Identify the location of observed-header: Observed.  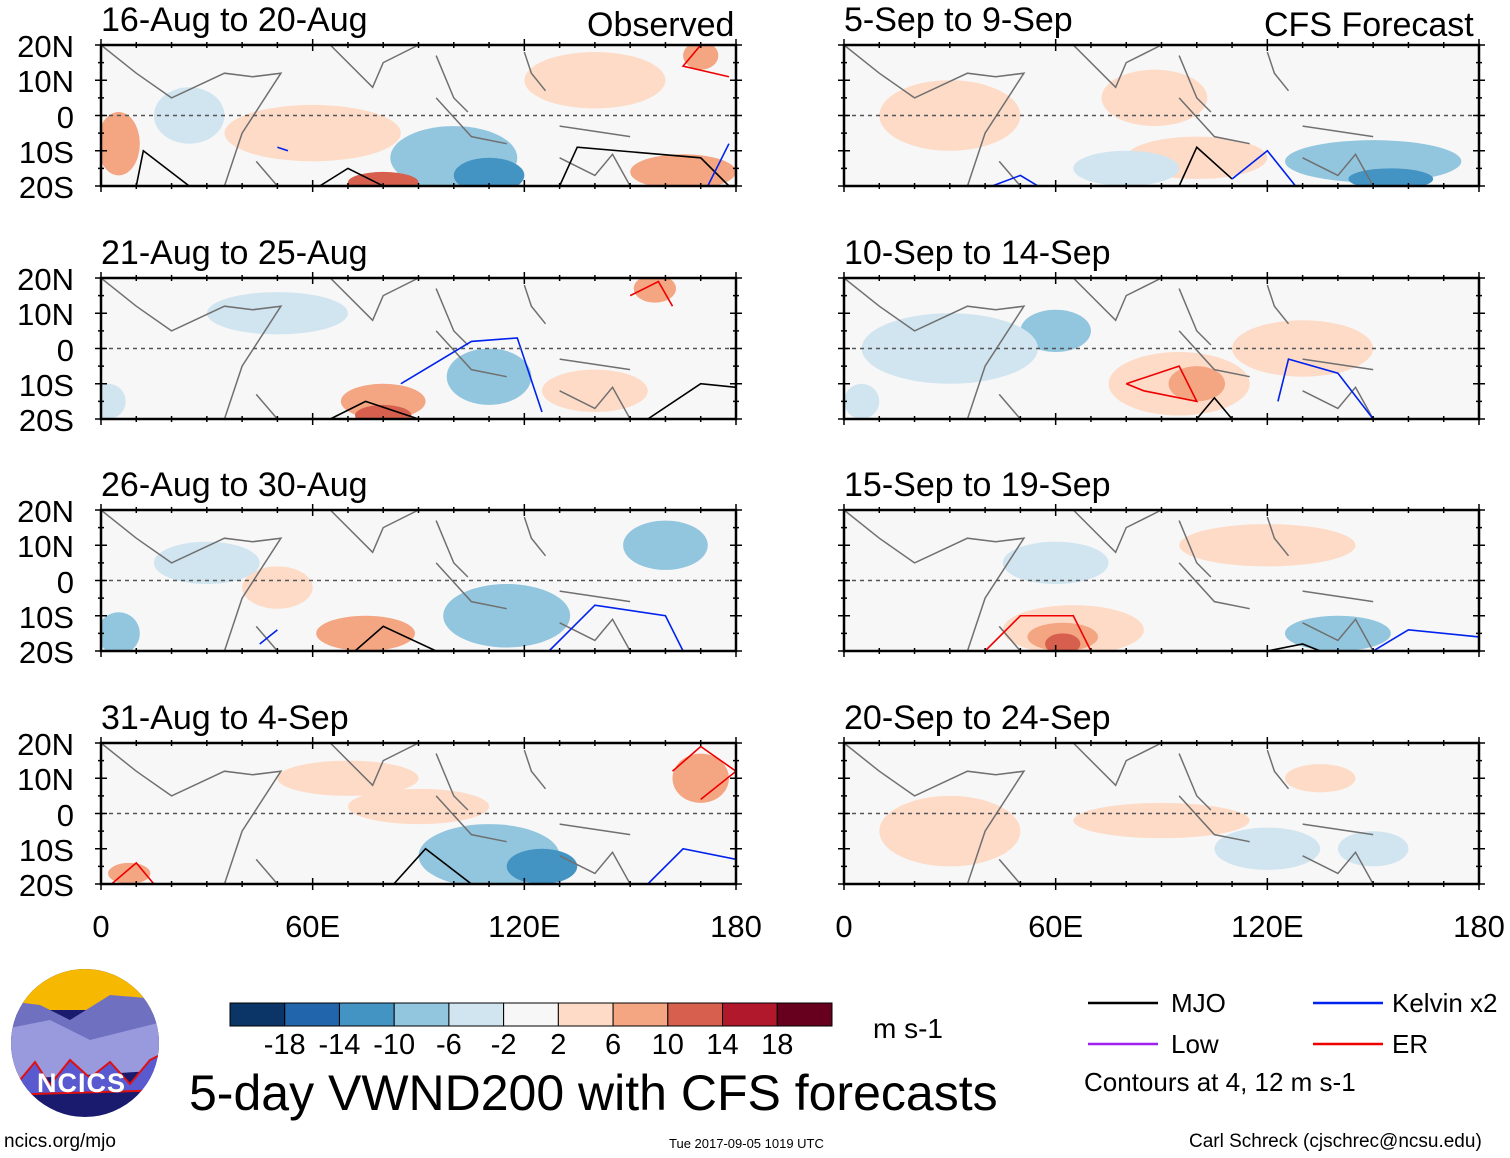
(661, 25).